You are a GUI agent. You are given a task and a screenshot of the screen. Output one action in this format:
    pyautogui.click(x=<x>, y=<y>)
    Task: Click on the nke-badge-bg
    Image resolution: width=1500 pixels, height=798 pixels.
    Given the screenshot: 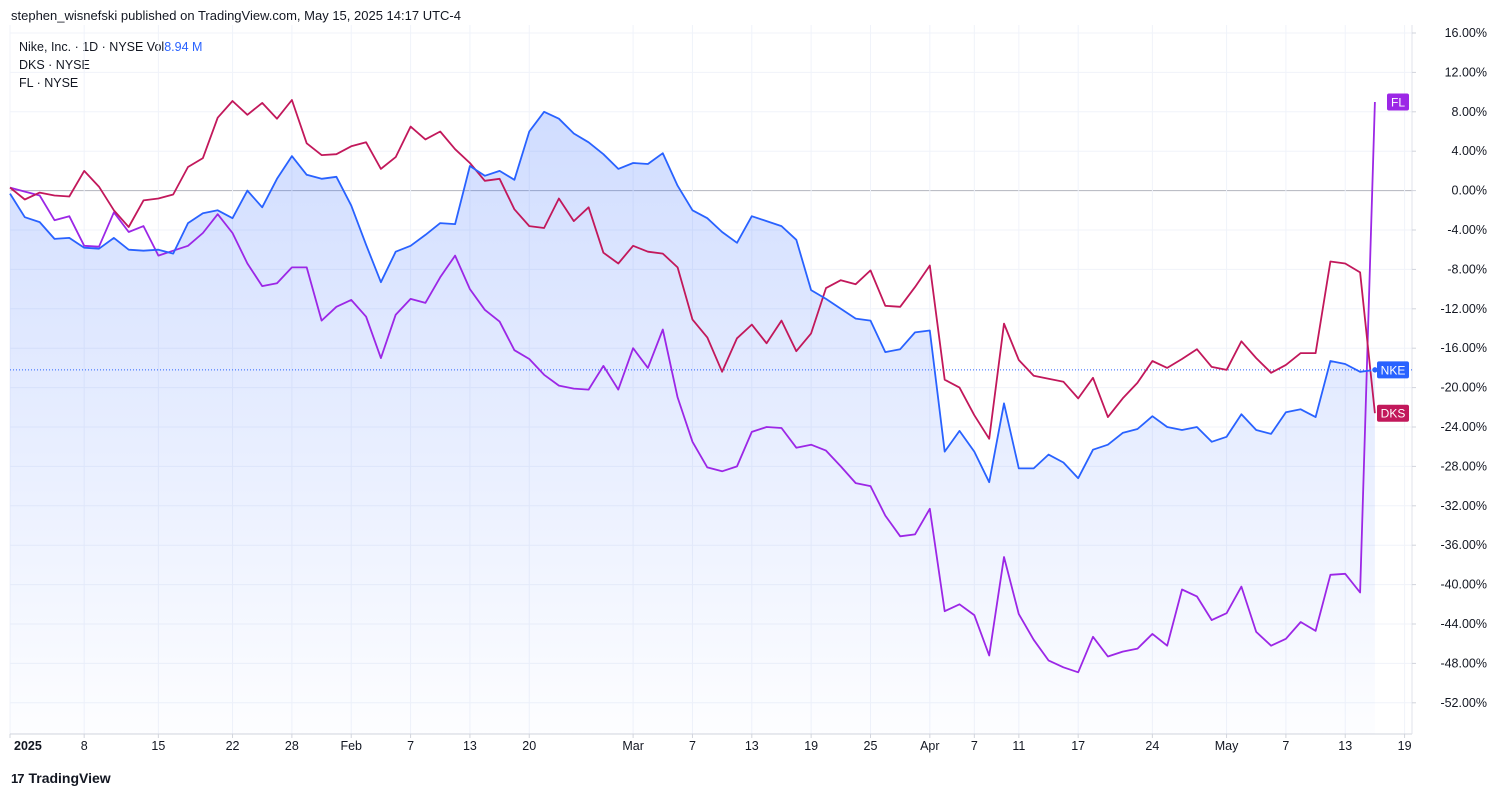 What is the action you would take?
    pyautogui.click(x=1393, y=370)
    